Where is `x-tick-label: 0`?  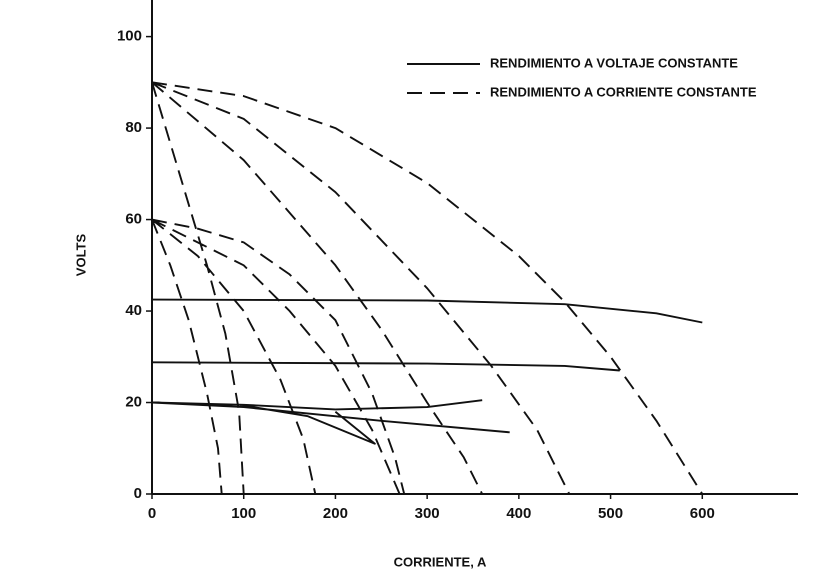 x-tick-label: 0 is located at coordinates (152, 513).